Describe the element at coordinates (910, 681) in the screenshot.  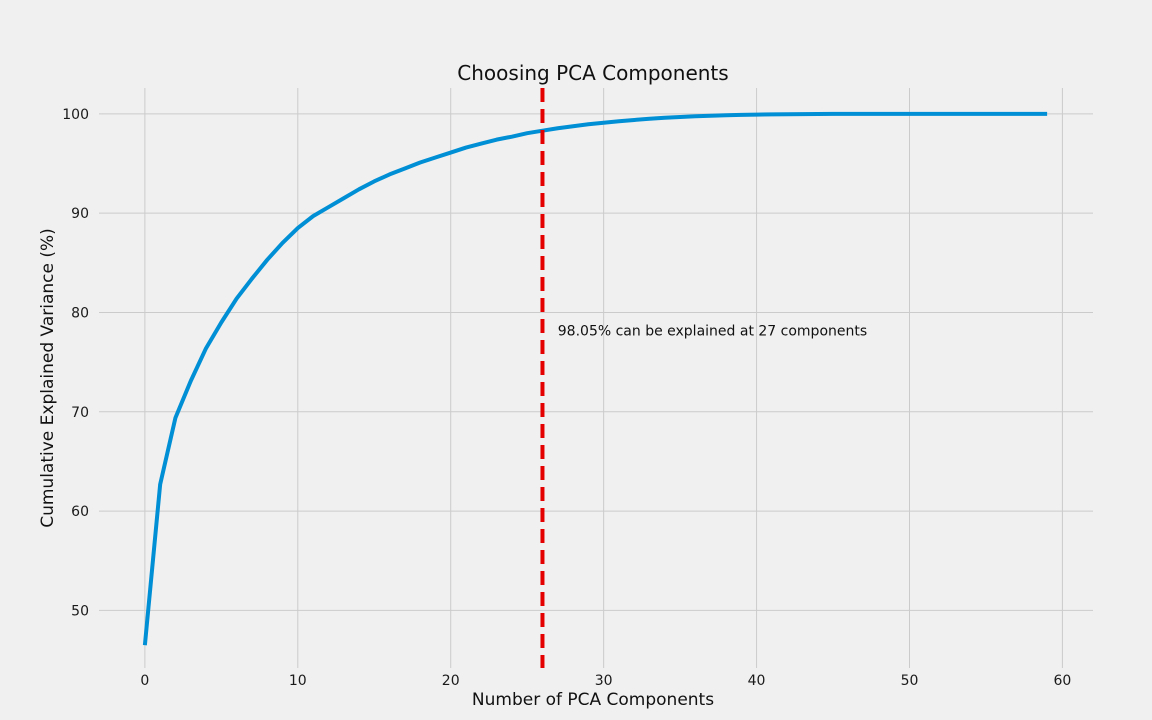
I see `x-tick-label: 50` at that location.